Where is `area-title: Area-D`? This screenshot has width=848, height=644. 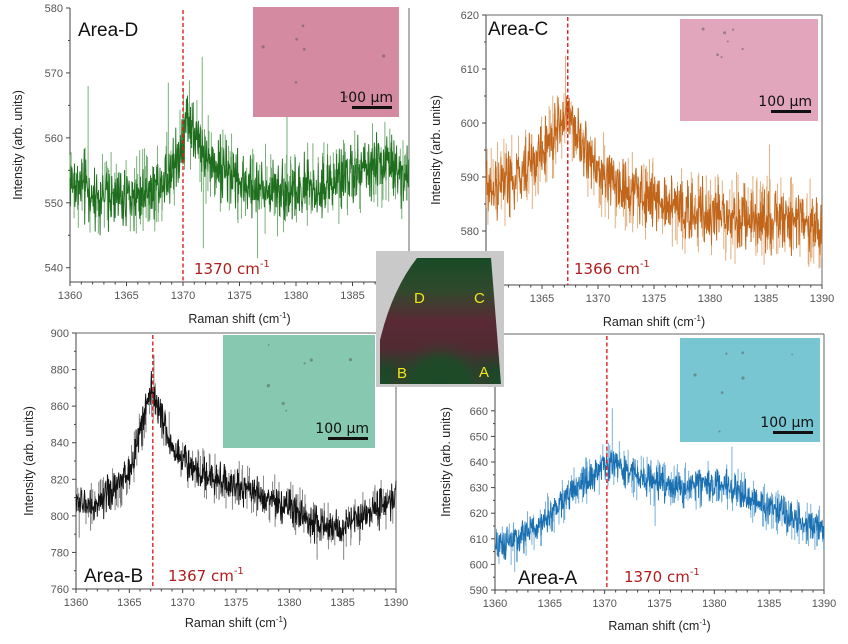
area-title: Area-D is located at coordinates (108, 30).